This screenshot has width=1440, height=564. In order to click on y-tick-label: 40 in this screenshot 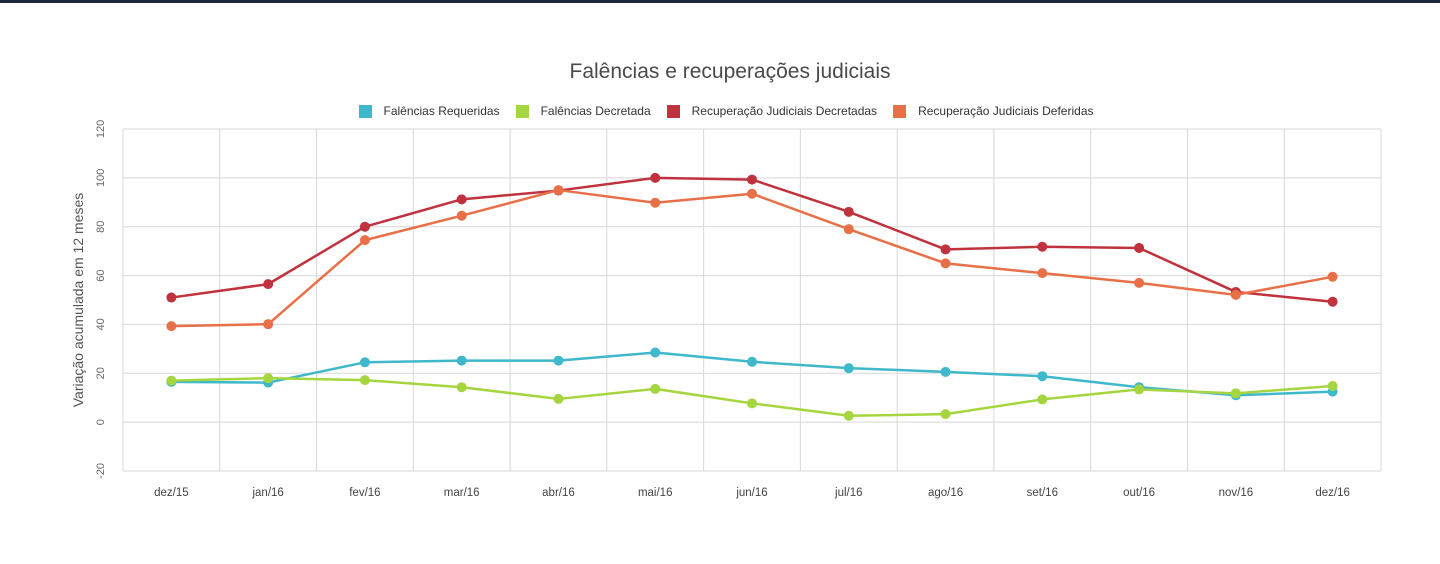, I will do `click(101, 324)`.